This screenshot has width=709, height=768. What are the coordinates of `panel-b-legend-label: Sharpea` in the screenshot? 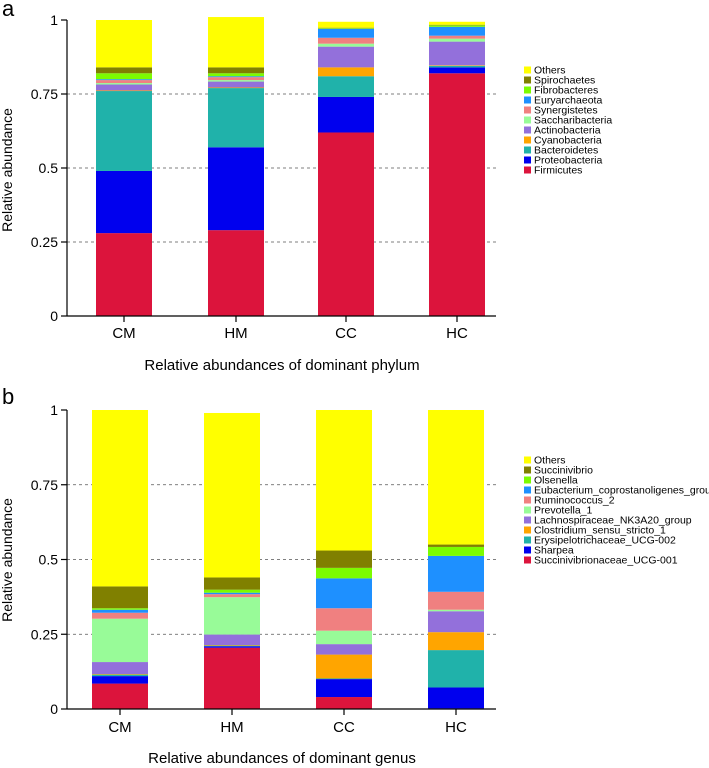 It's located at (554, 551).